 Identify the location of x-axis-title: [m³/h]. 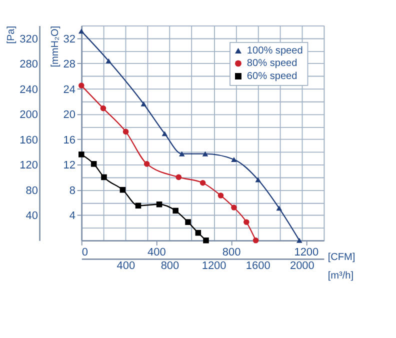
(341, 276).